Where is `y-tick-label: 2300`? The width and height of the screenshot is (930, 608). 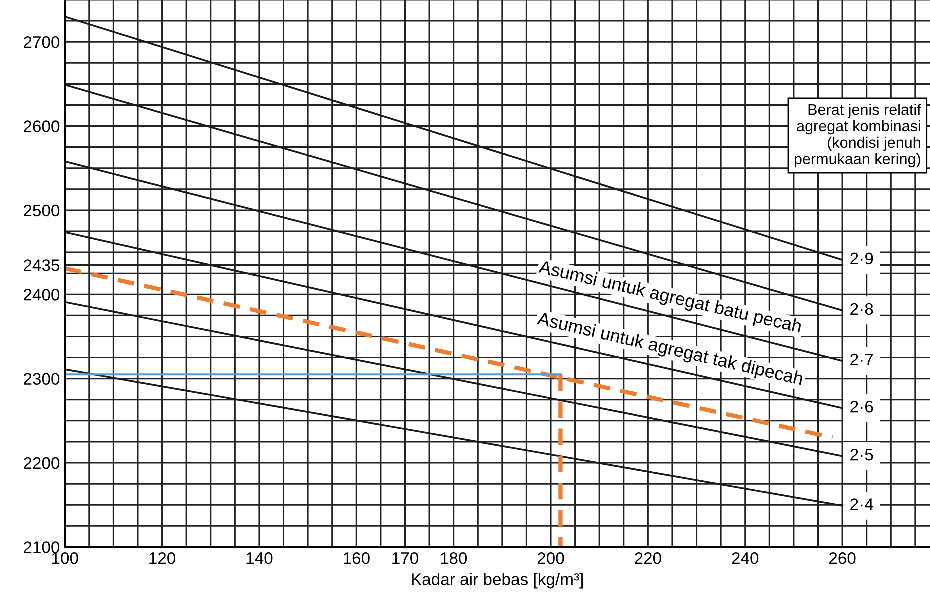
y-tick-label: 2300 is located at coordinates (42, 379).